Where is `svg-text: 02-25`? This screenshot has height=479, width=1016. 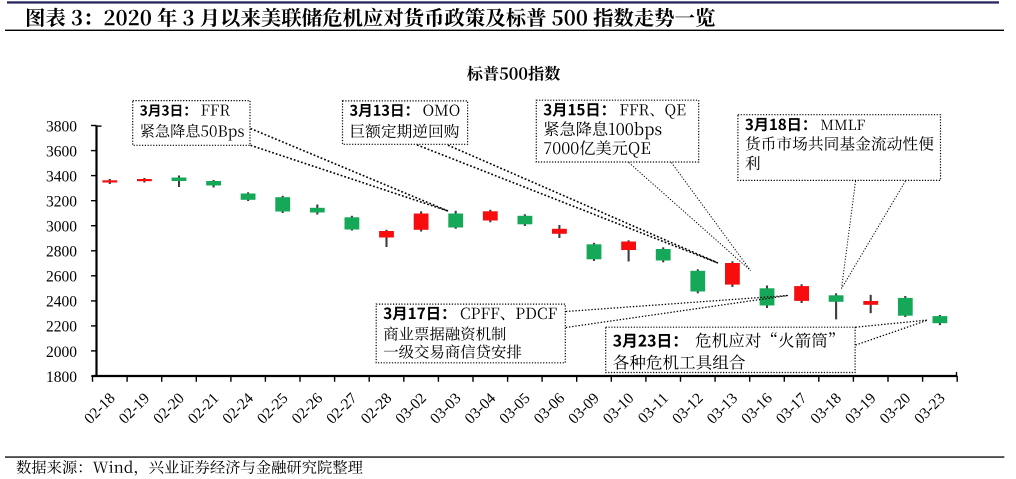
svg-text: 02-25 is located at coordinates (273, 409).